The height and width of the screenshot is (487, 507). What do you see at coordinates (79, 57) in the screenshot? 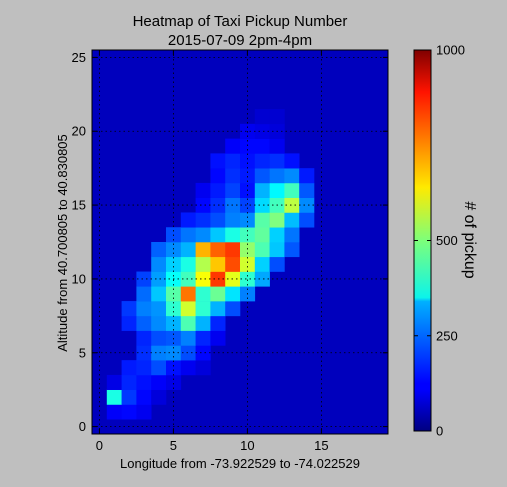
I see `y-tick-label: 25` at bounding box center [79, 57].